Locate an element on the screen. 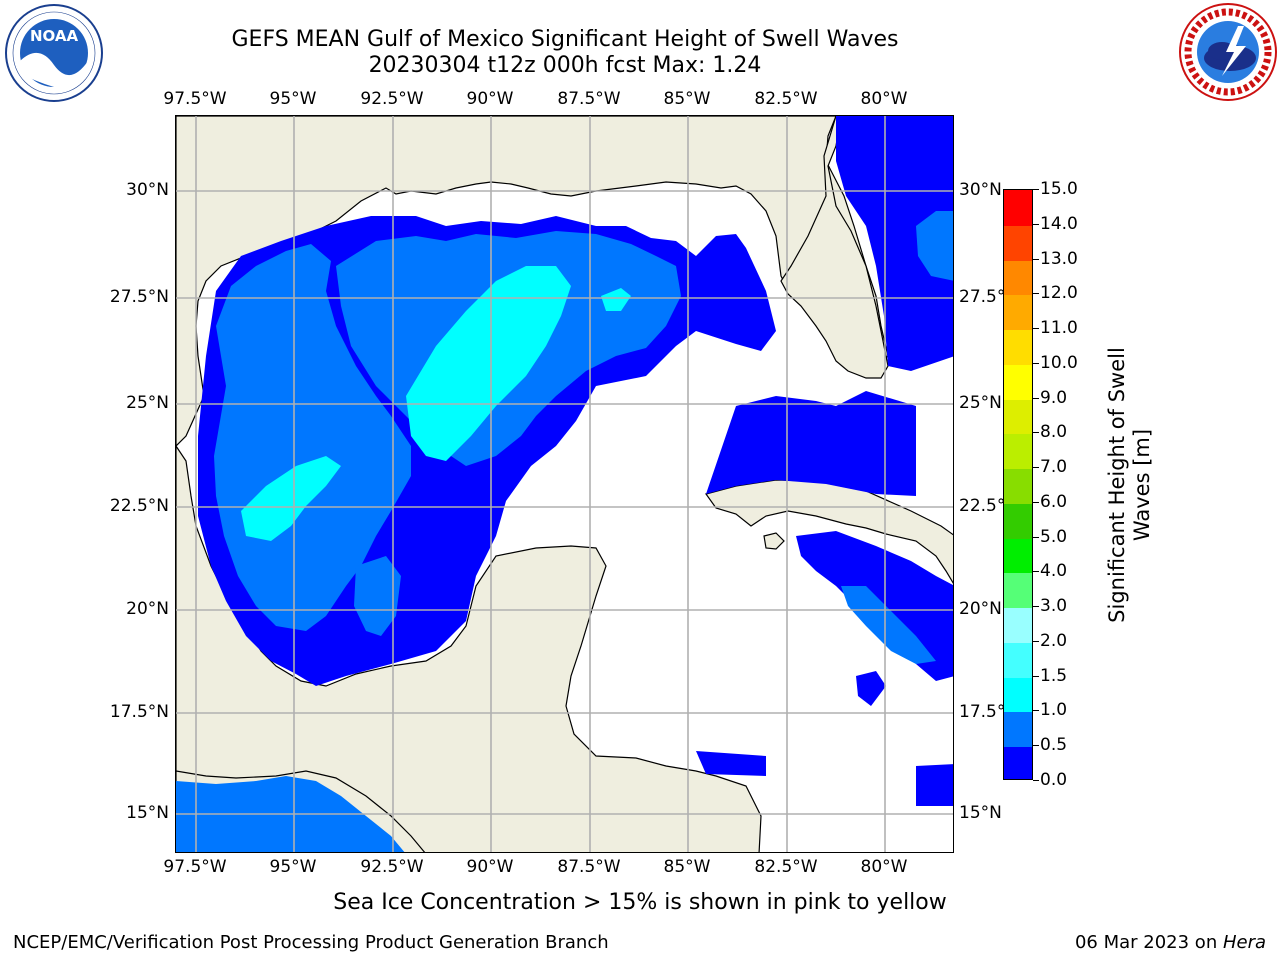 Image resolution: width=1280 pixels, height=960 pixels. svg-text: NOAA is located at coordinates (54, 36).